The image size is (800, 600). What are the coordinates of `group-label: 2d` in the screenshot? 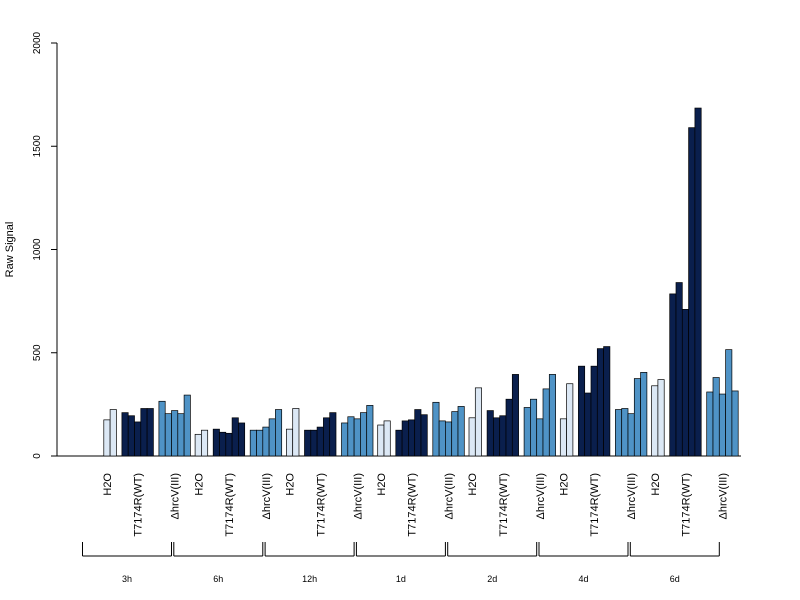 It's located at (492, 579).